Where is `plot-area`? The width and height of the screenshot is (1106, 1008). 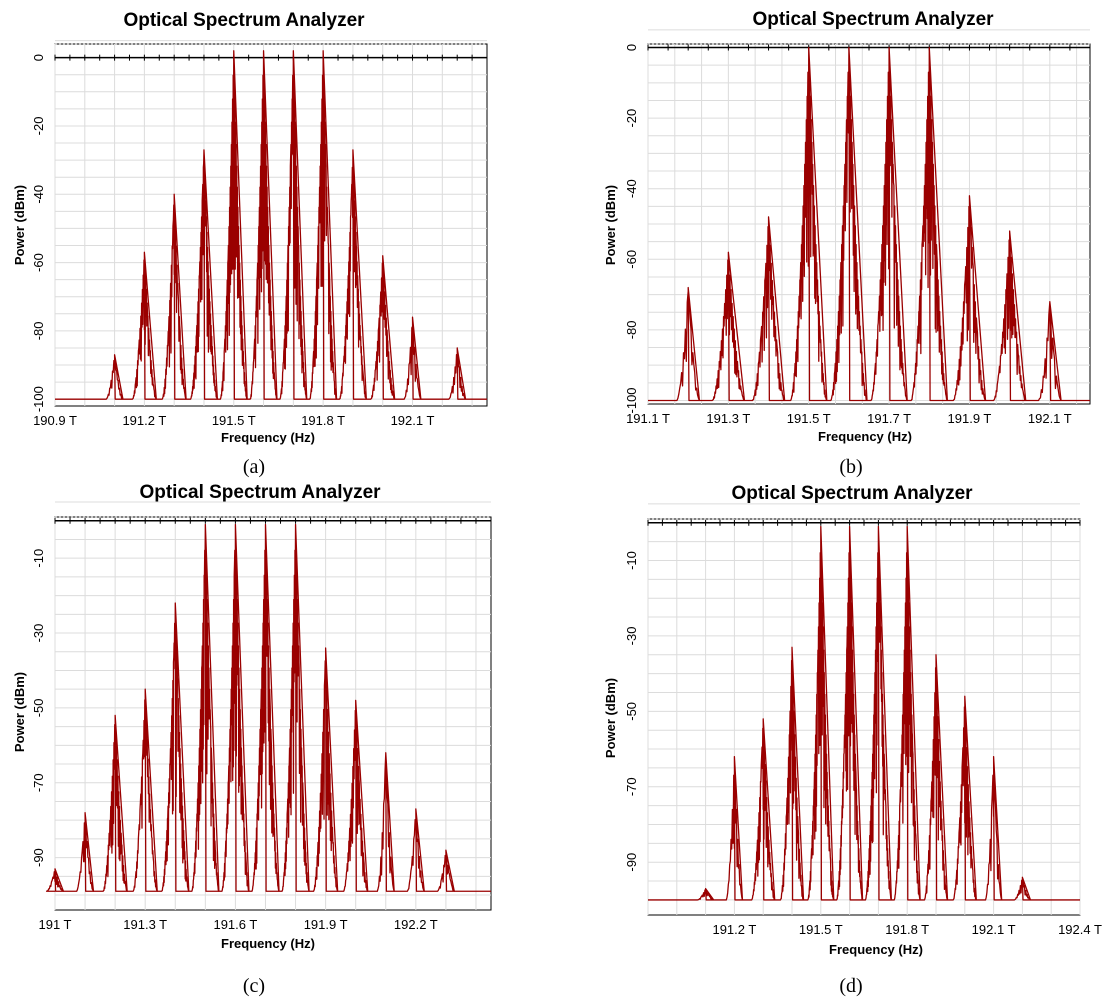
plot-area is located at coordinates (271, 225).